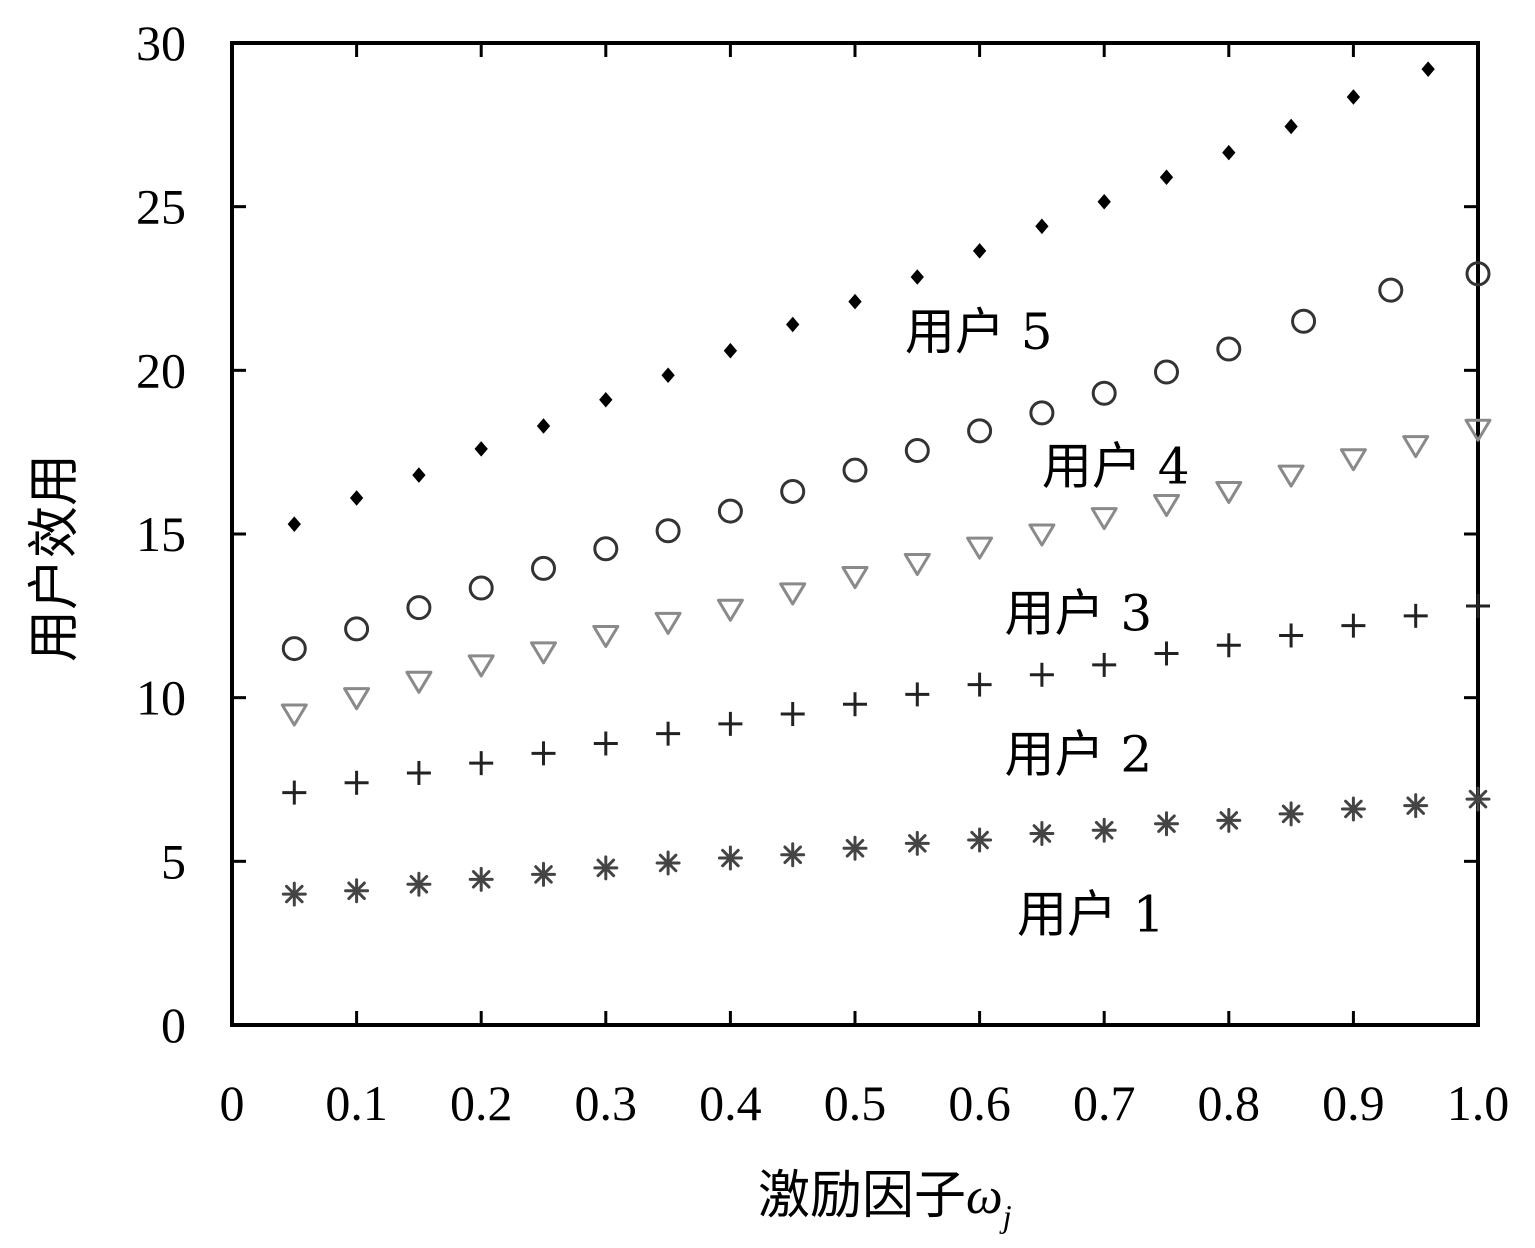  Describe the element at coordinates (161, 698) in the screenshot. I see `y-tick-label: 10` at that location.